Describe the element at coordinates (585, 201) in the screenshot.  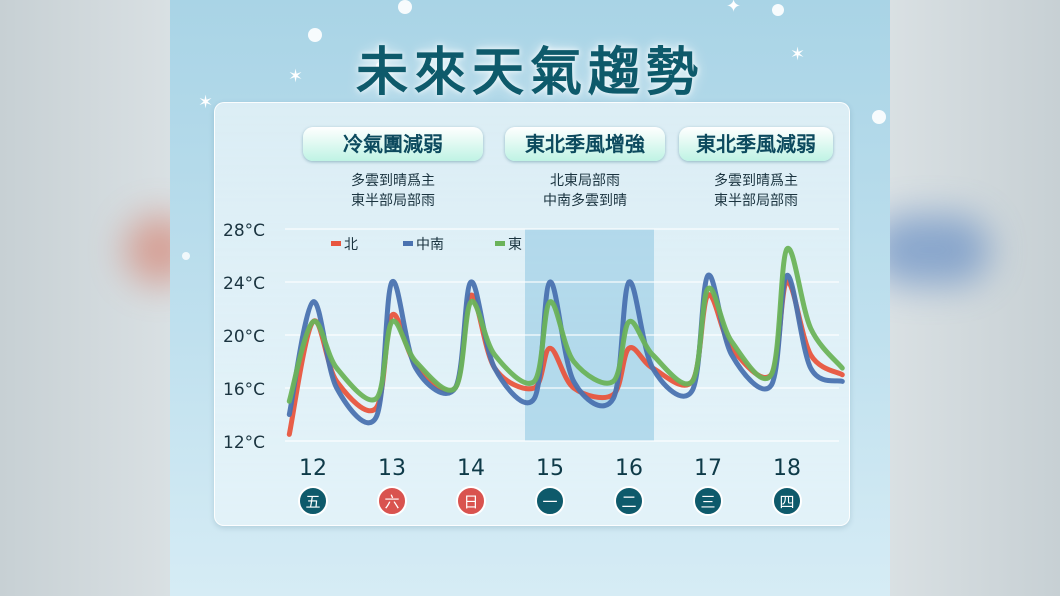
I see `desc-line: 中南多雲到晴` at that location.